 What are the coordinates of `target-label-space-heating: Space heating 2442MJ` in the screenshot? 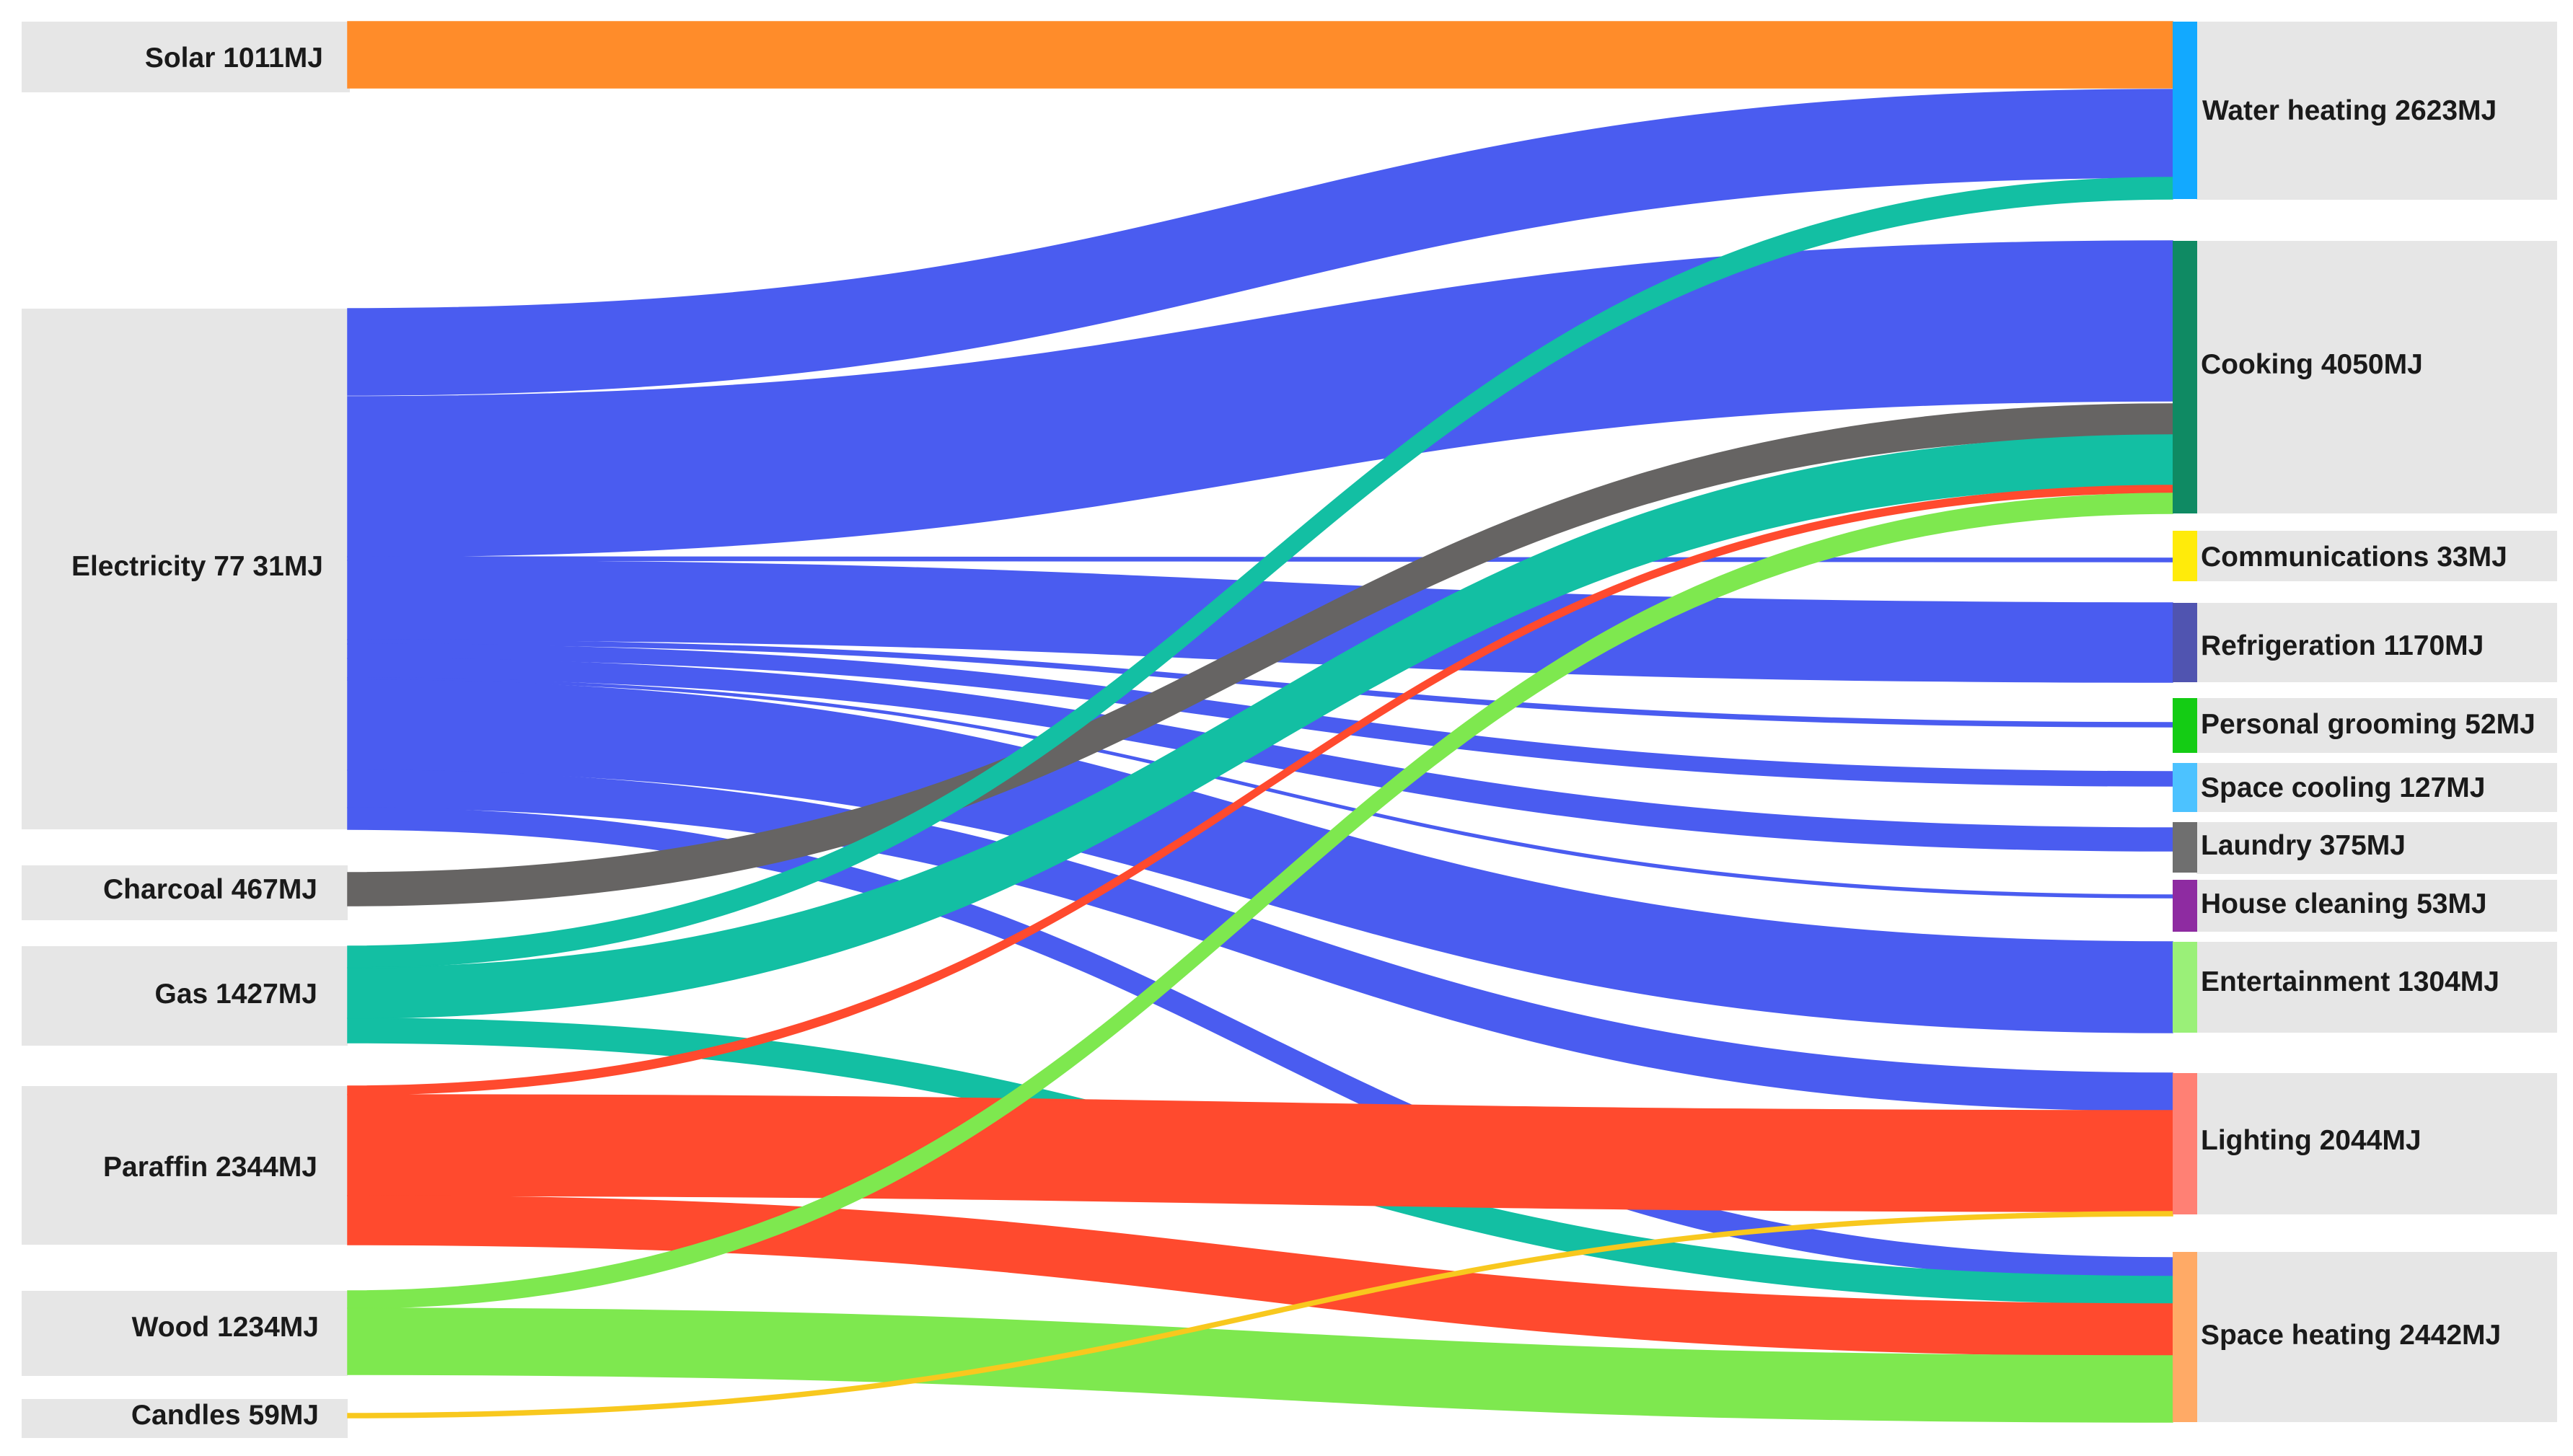 It's located at (2351, 1335).